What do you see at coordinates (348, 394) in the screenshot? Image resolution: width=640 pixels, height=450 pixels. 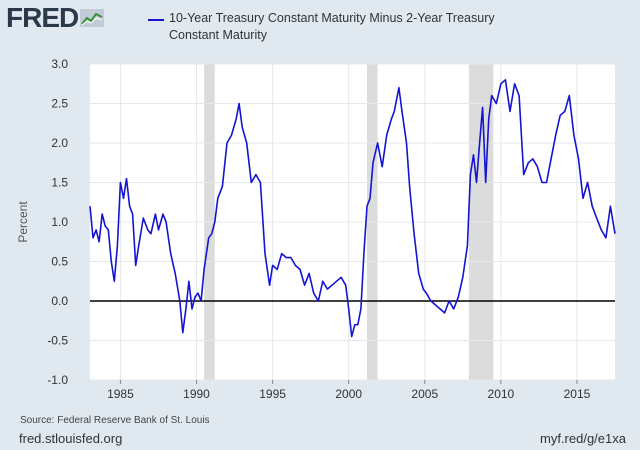 I see `x-tick-label: 2000` at bounding box center [348, 394].